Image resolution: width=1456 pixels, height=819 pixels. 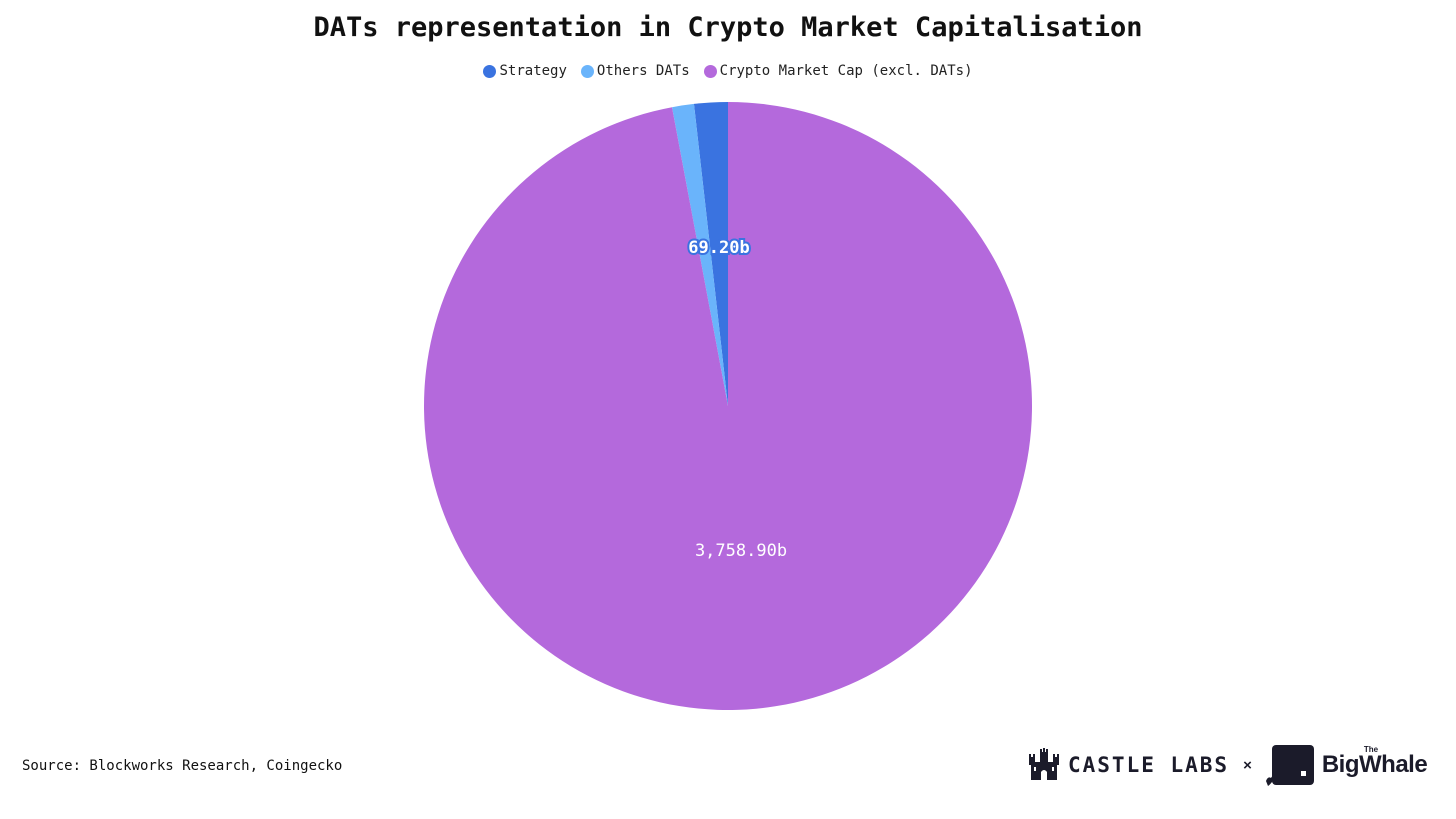 I want to click on logos: CASTLE LABS × The BigWhale, so click(x=1228, y=765).